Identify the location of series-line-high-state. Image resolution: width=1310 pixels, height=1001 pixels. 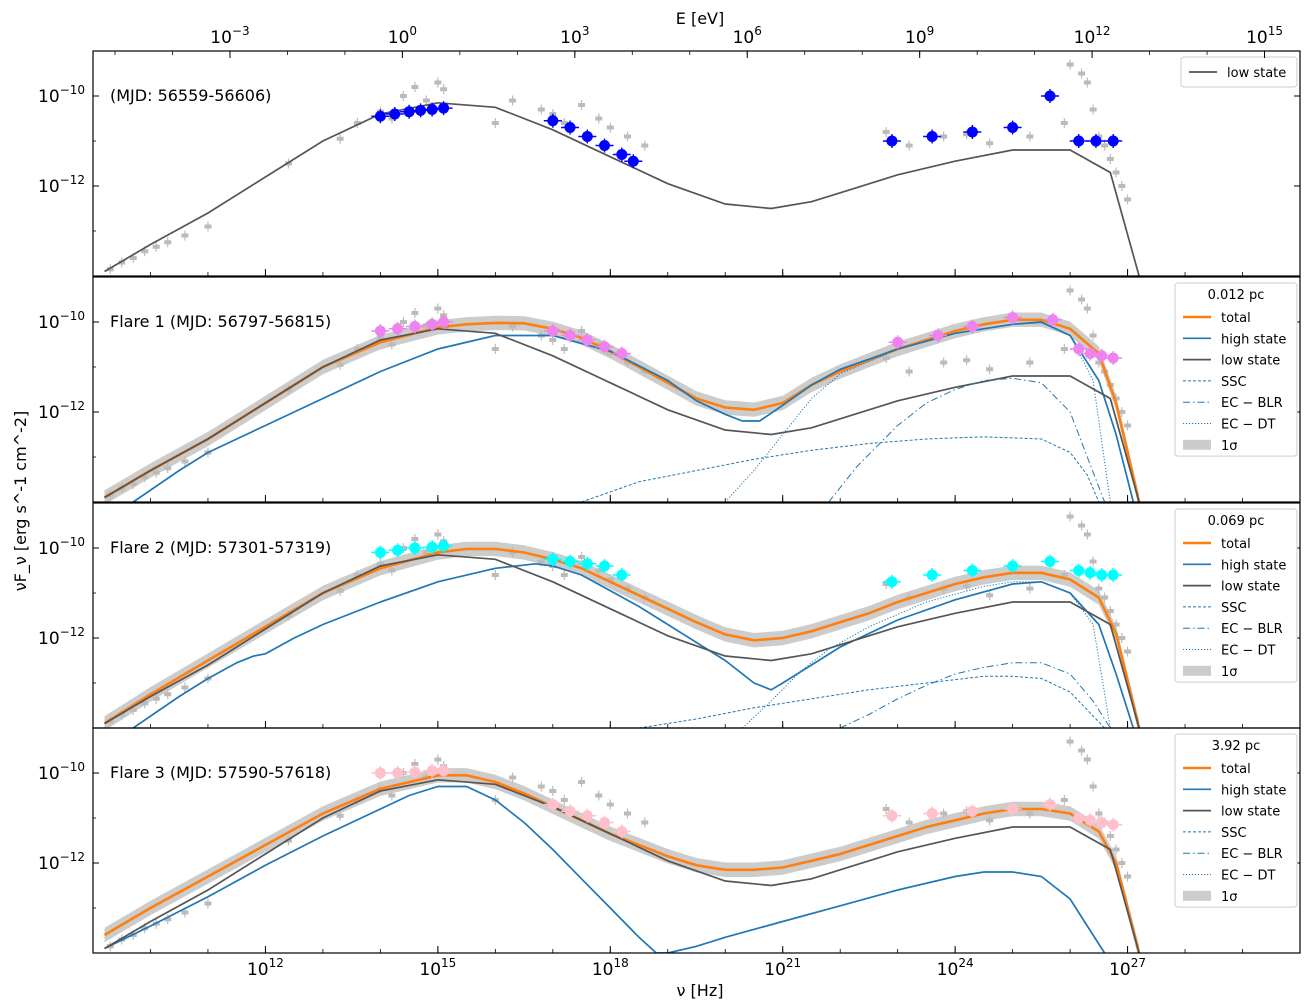
(633, 645).